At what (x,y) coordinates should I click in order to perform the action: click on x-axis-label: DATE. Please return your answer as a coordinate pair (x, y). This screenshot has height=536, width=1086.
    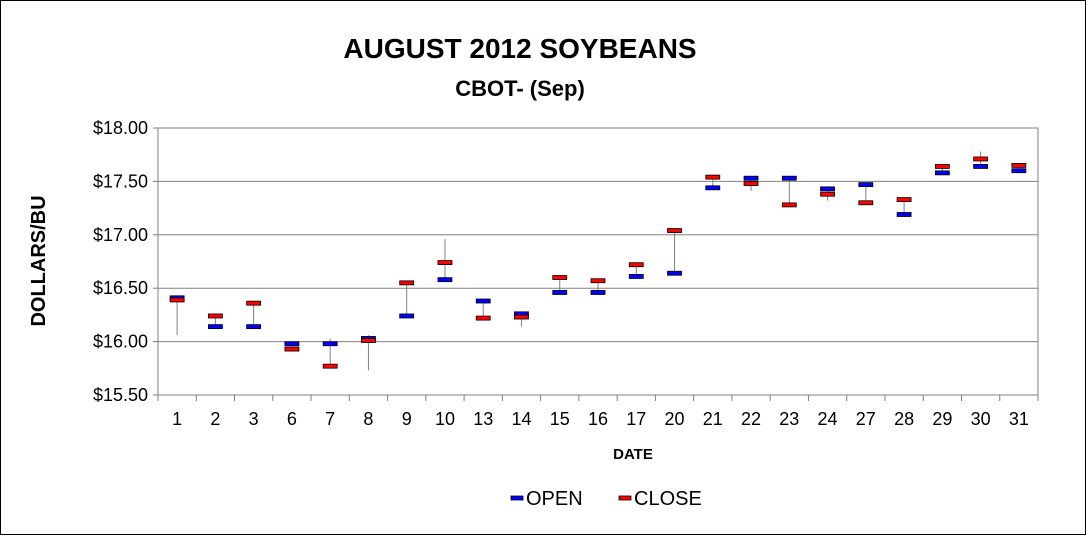
    Looking at the image, I should click on (633, 454).